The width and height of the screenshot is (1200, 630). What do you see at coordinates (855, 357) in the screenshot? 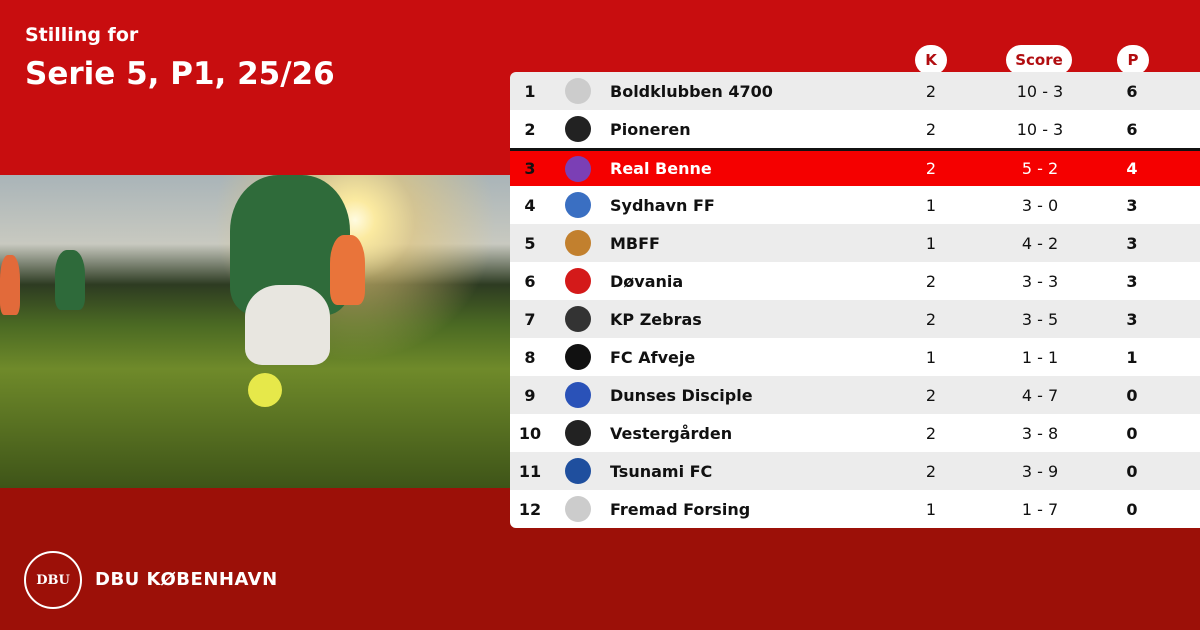
I see `table-row: 8 FC Afveje 1 1 - 1 1` at bounding box center [855, 357].